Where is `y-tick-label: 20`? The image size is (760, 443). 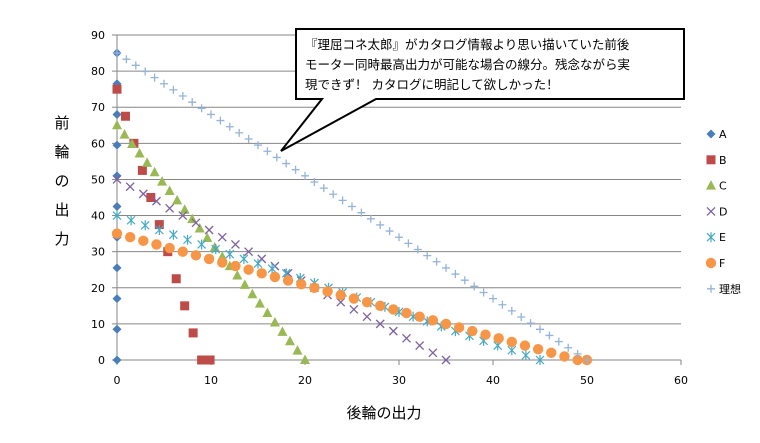 y-tick-label: 20 is located at coordinates (98, 288).